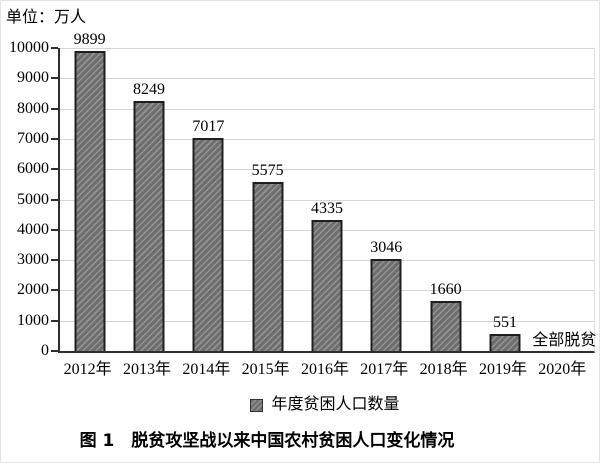 This screenshot has height=463, width=600. Describe the element at coordinates (89, 39) in the screenshot. I see `bar-value-label: 9899` at that location.